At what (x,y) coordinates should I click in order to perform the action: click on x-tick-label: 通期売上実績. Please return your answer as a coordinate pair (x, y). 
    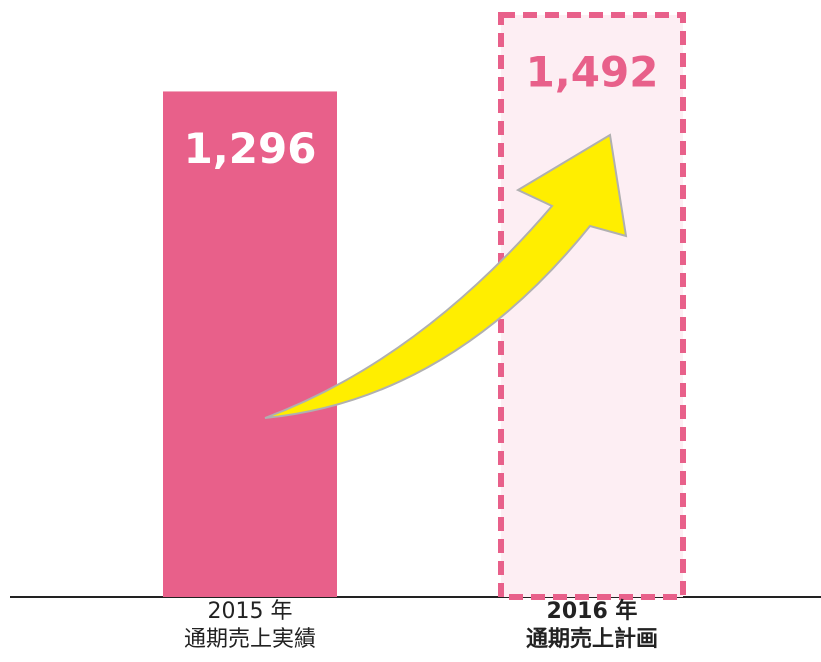
    Looking at the image, I should click on (250, 639).